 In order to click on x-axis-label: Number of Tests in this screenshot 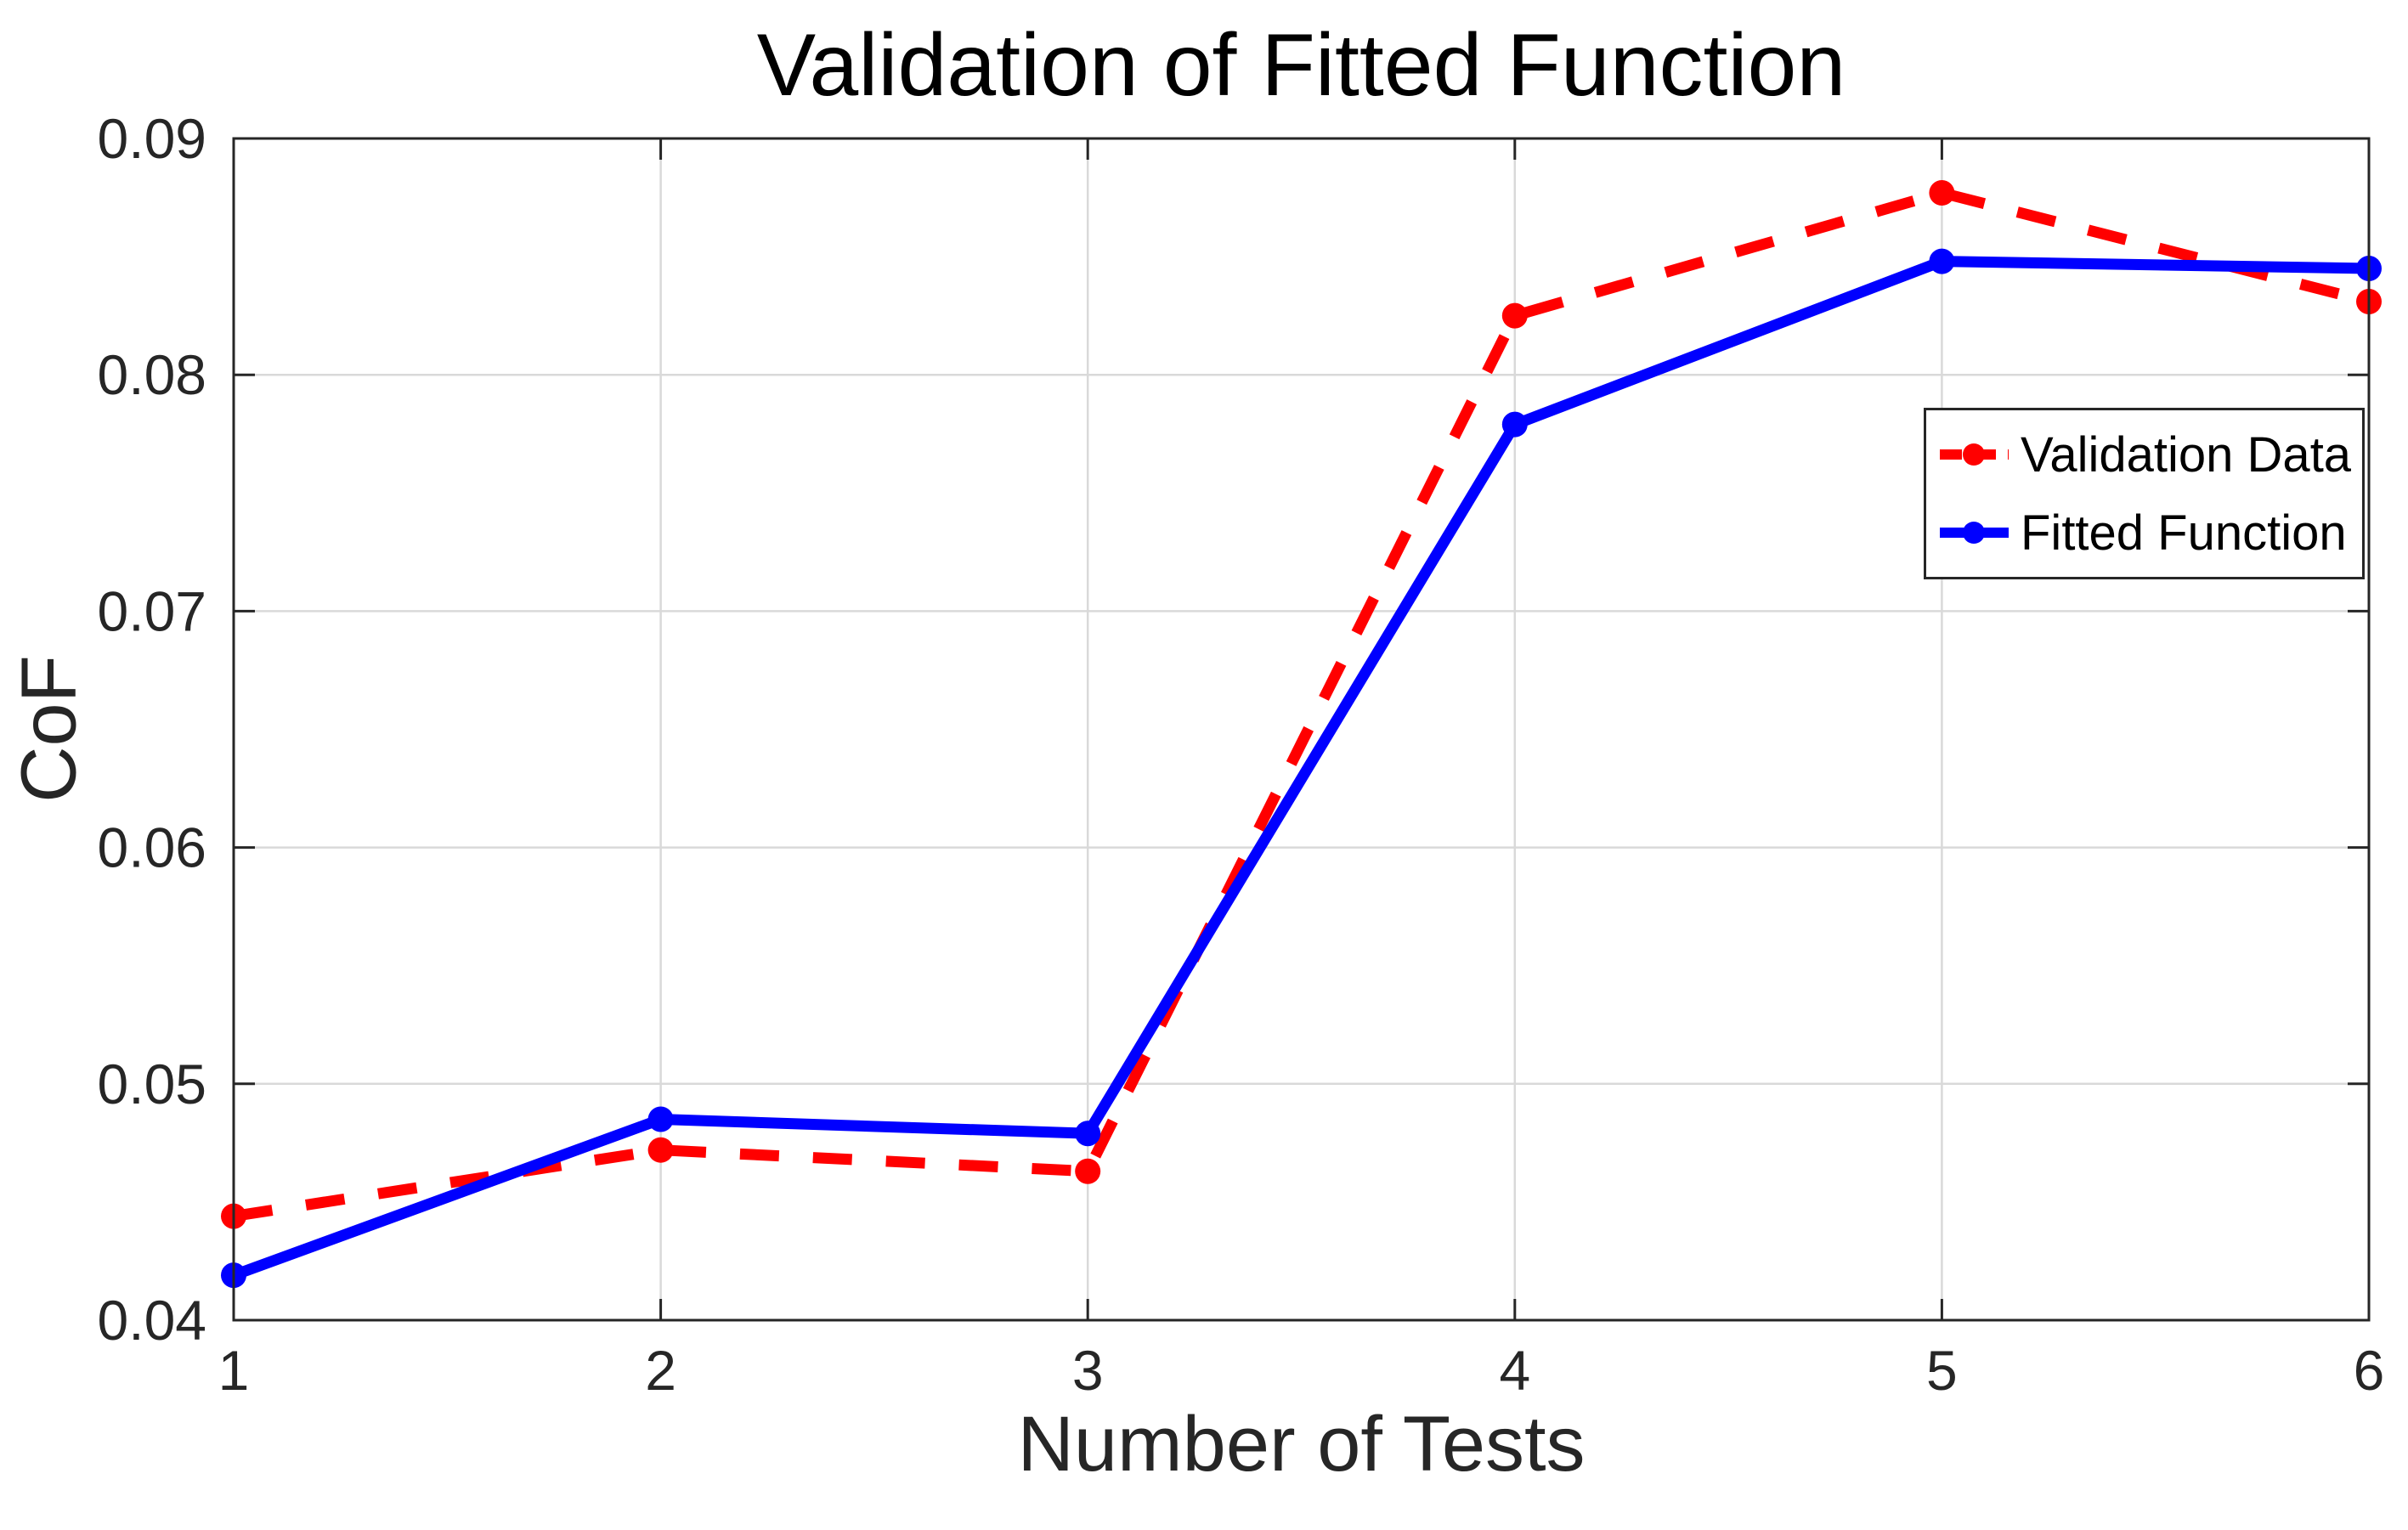, I will do `click(1301, 1445)`.